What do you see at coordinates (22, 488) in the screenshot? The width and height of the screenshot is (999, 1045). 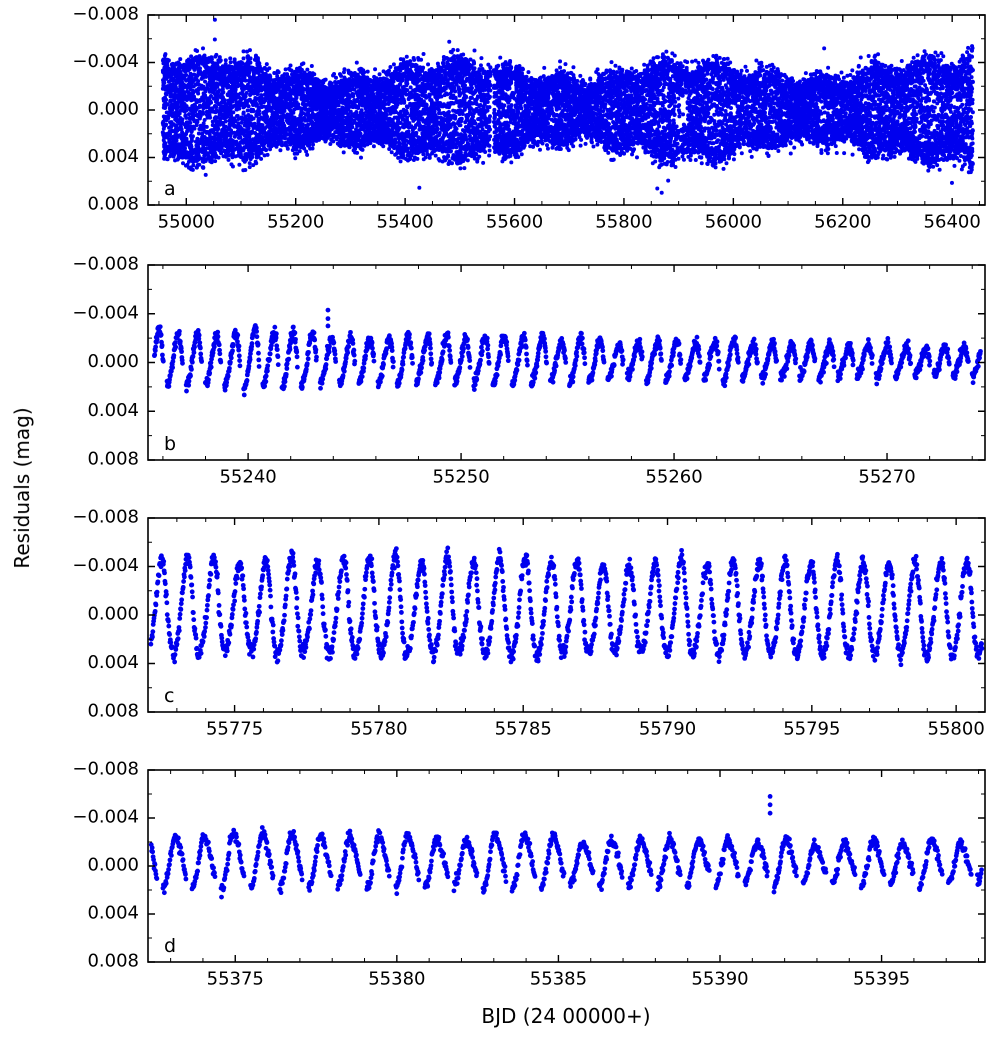 I see `y-axis-label: Residuals (mag)` at bounding box center [22, 488].